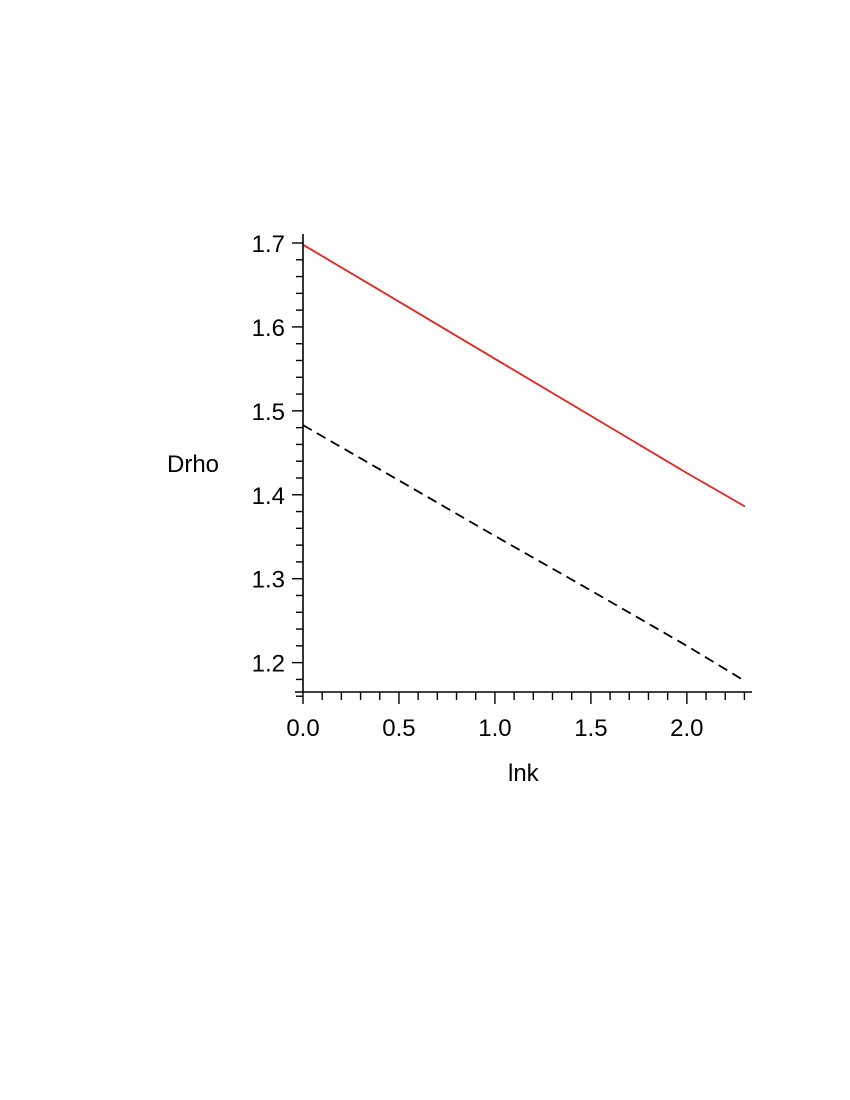 The width and height of the screenshot is (850, 1100). What do you see at coordinates (494, 728) in the screenshot?
I see `x-tick-label: 1.0` at bounding box center [494, 728].